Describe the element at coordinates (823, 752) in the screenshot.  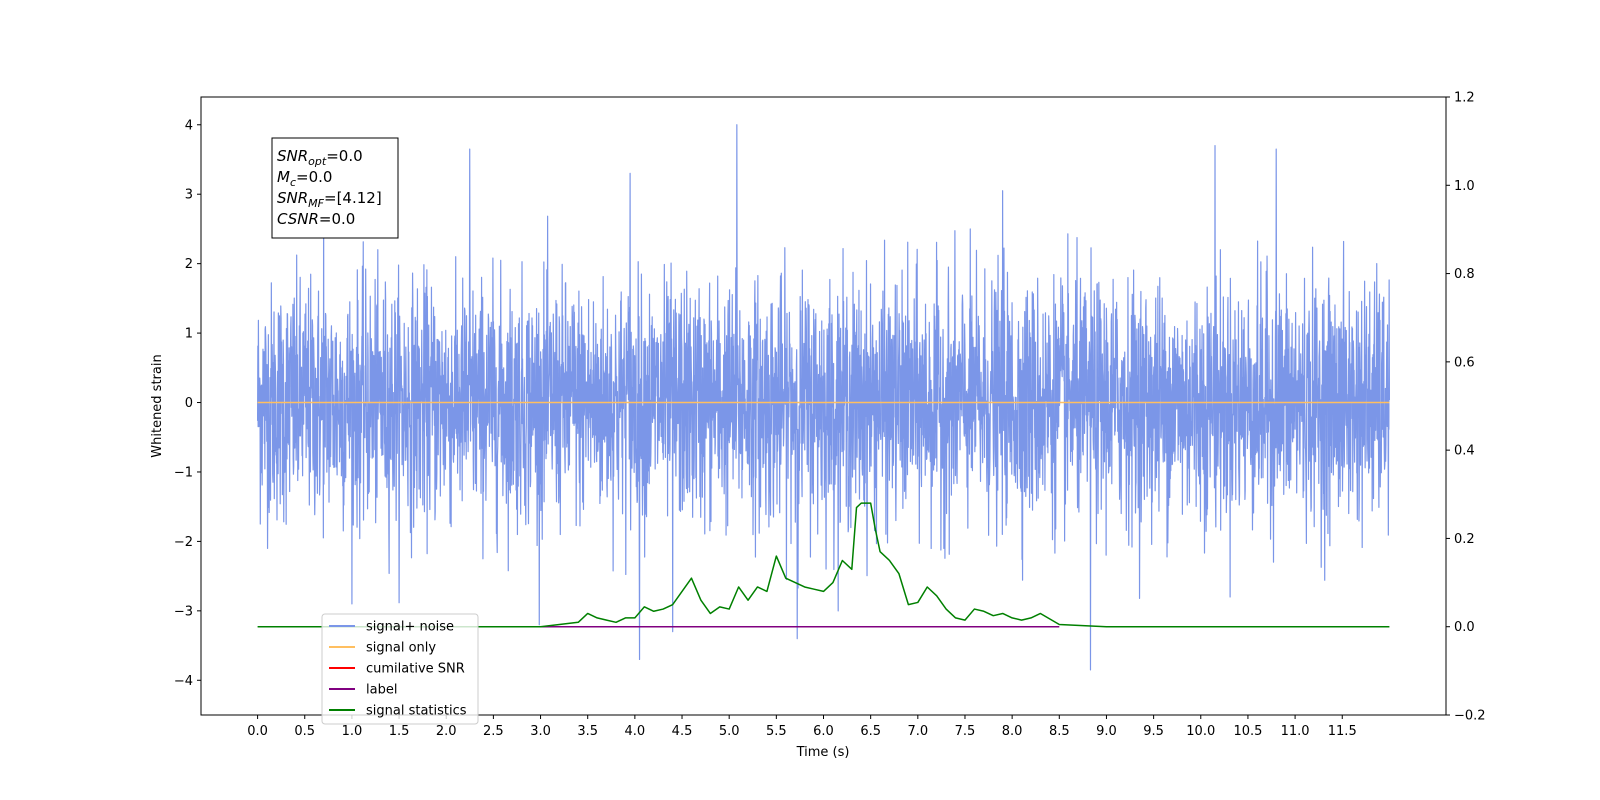
I see `x-axis-label: Time (s)` at that location.